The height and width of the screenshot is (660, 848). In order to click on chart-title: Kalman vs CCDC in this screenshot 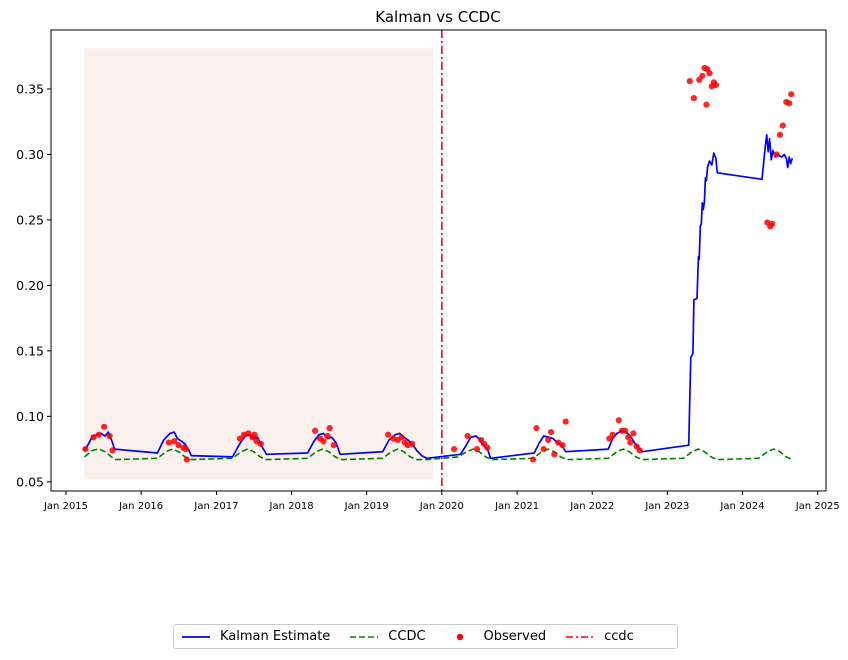, I will do `click(437, 17)`.